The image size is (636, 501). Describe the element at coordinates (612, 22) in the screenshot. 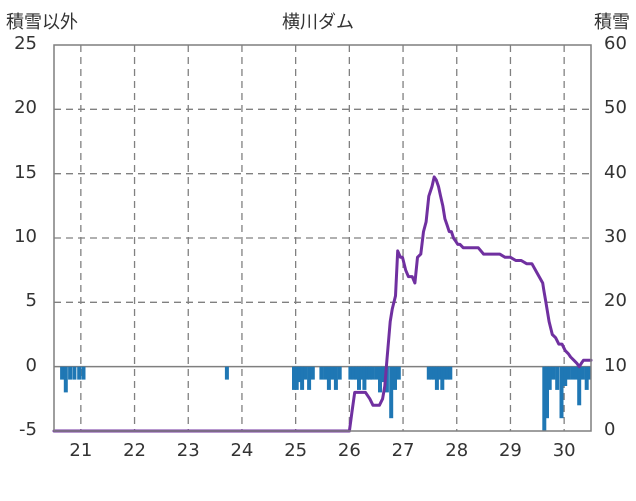

I see `right-axis-label: 積雪` at that location.